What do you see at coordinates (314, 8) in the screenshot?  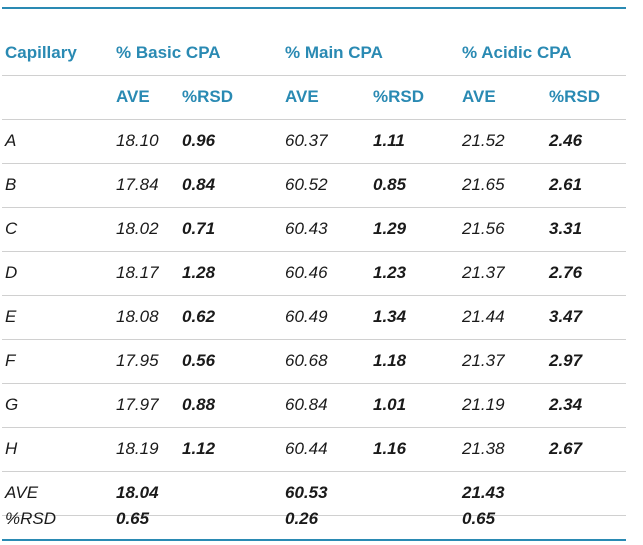 I see `table-top-rule` at bounding box center [314, 8].